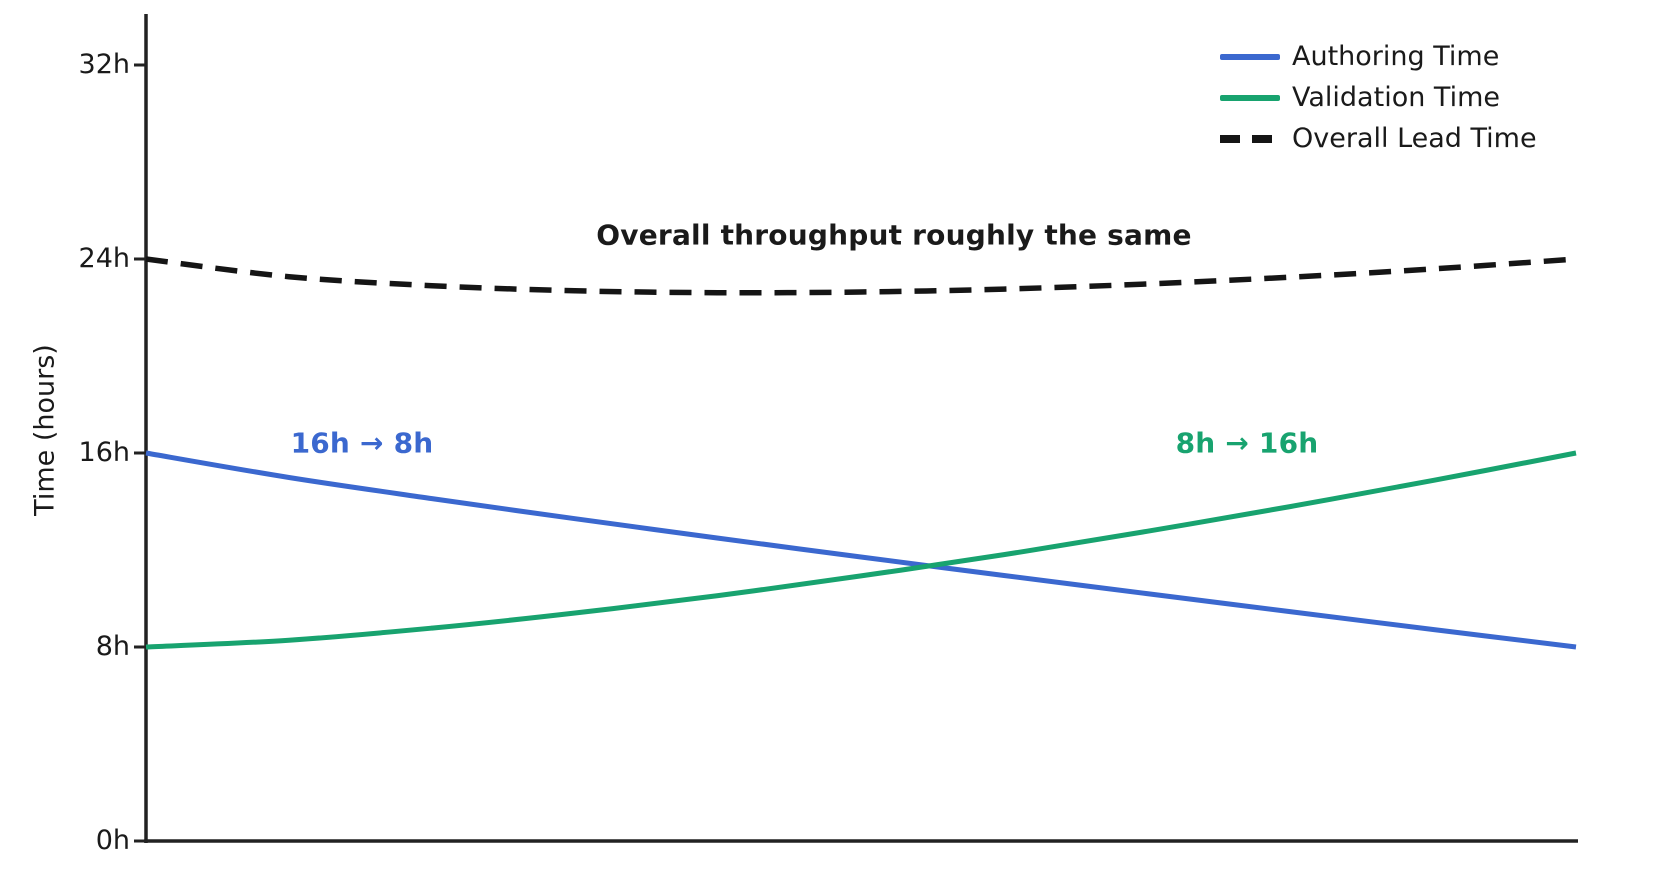 The width and height of the screenshot is (1668, 874). I want to click on y-axis-title: Time (hours), so click(45, 430).